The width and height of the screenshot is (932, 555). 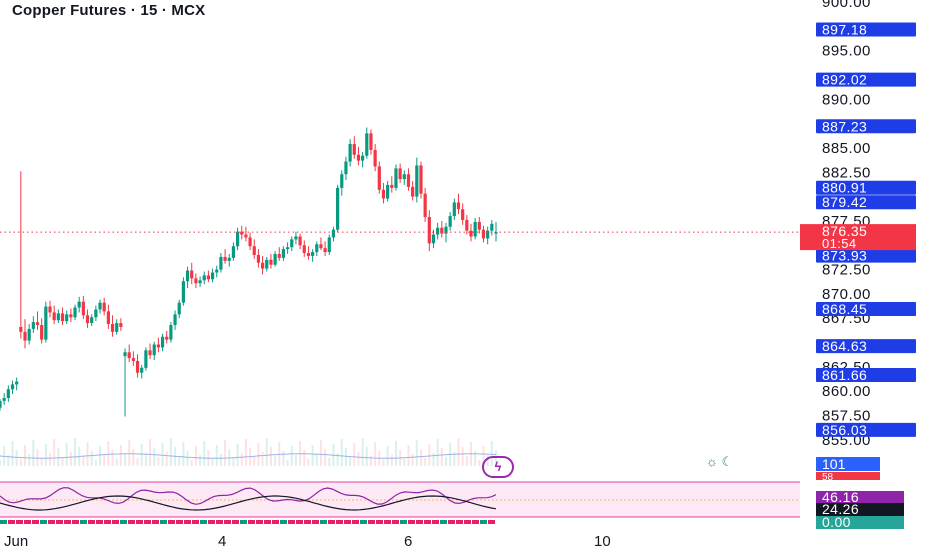 I want to click on moon-icon: ☾, so click(x=727, y=461).